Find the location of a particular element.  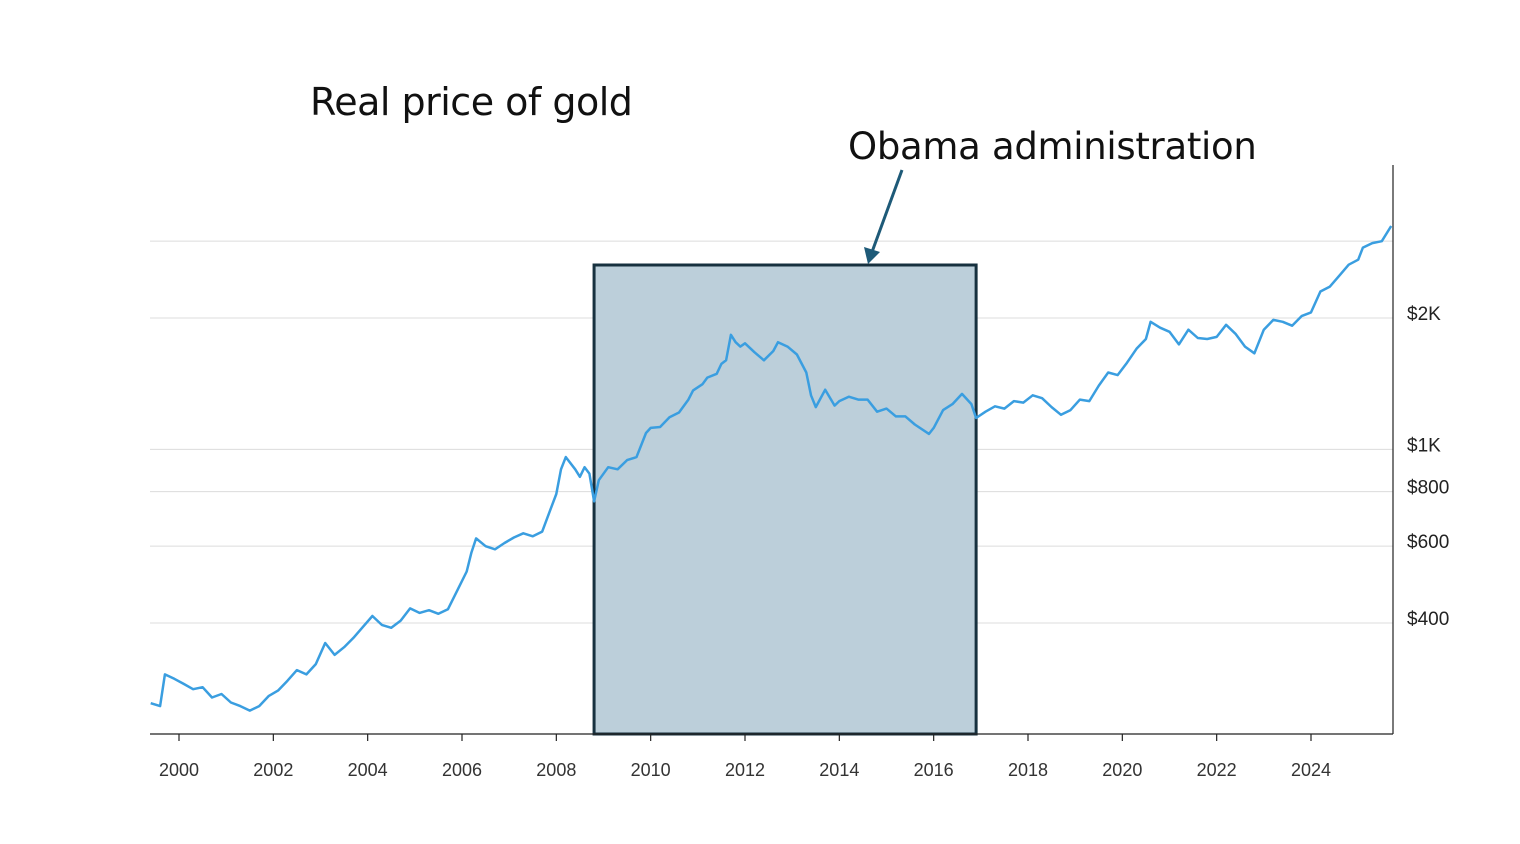

x-tick-label: 2012 is located at coordinates (745, 770).